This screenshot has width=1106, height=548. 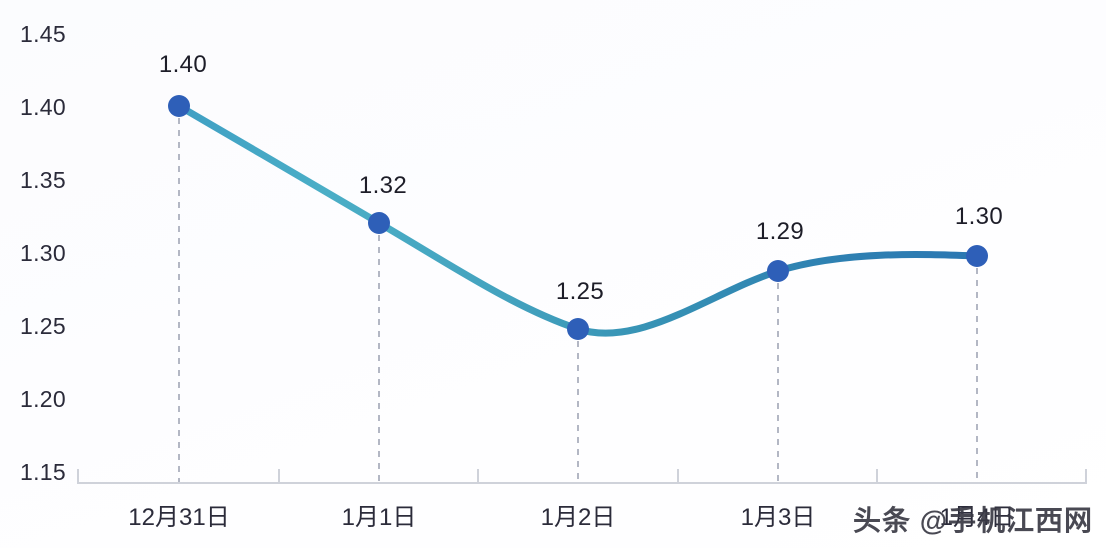 I want to click on data-point-label: 1.25, so click(x=580, y=291).